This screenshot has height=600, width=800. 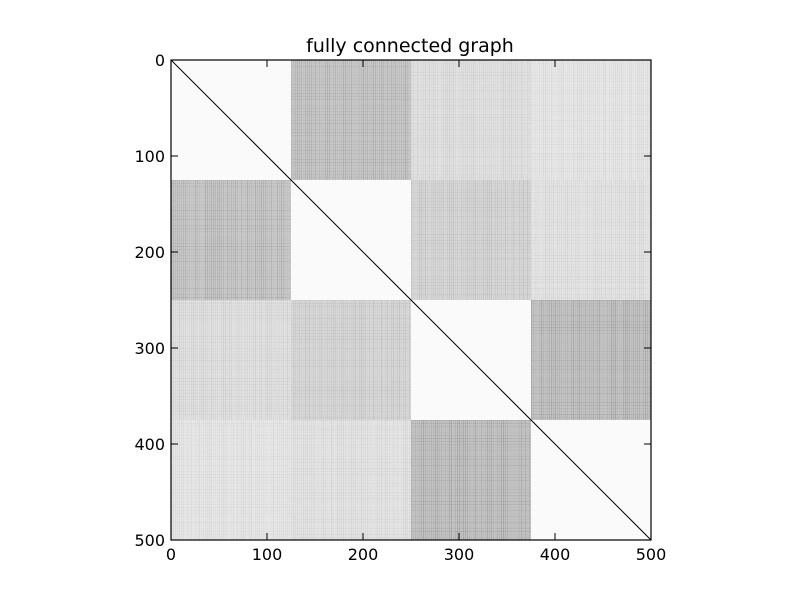 What do you see at coordinates (149, 252) in the screenshot?
I see `y-tick-label: 200` at bounding box center [149, 252].